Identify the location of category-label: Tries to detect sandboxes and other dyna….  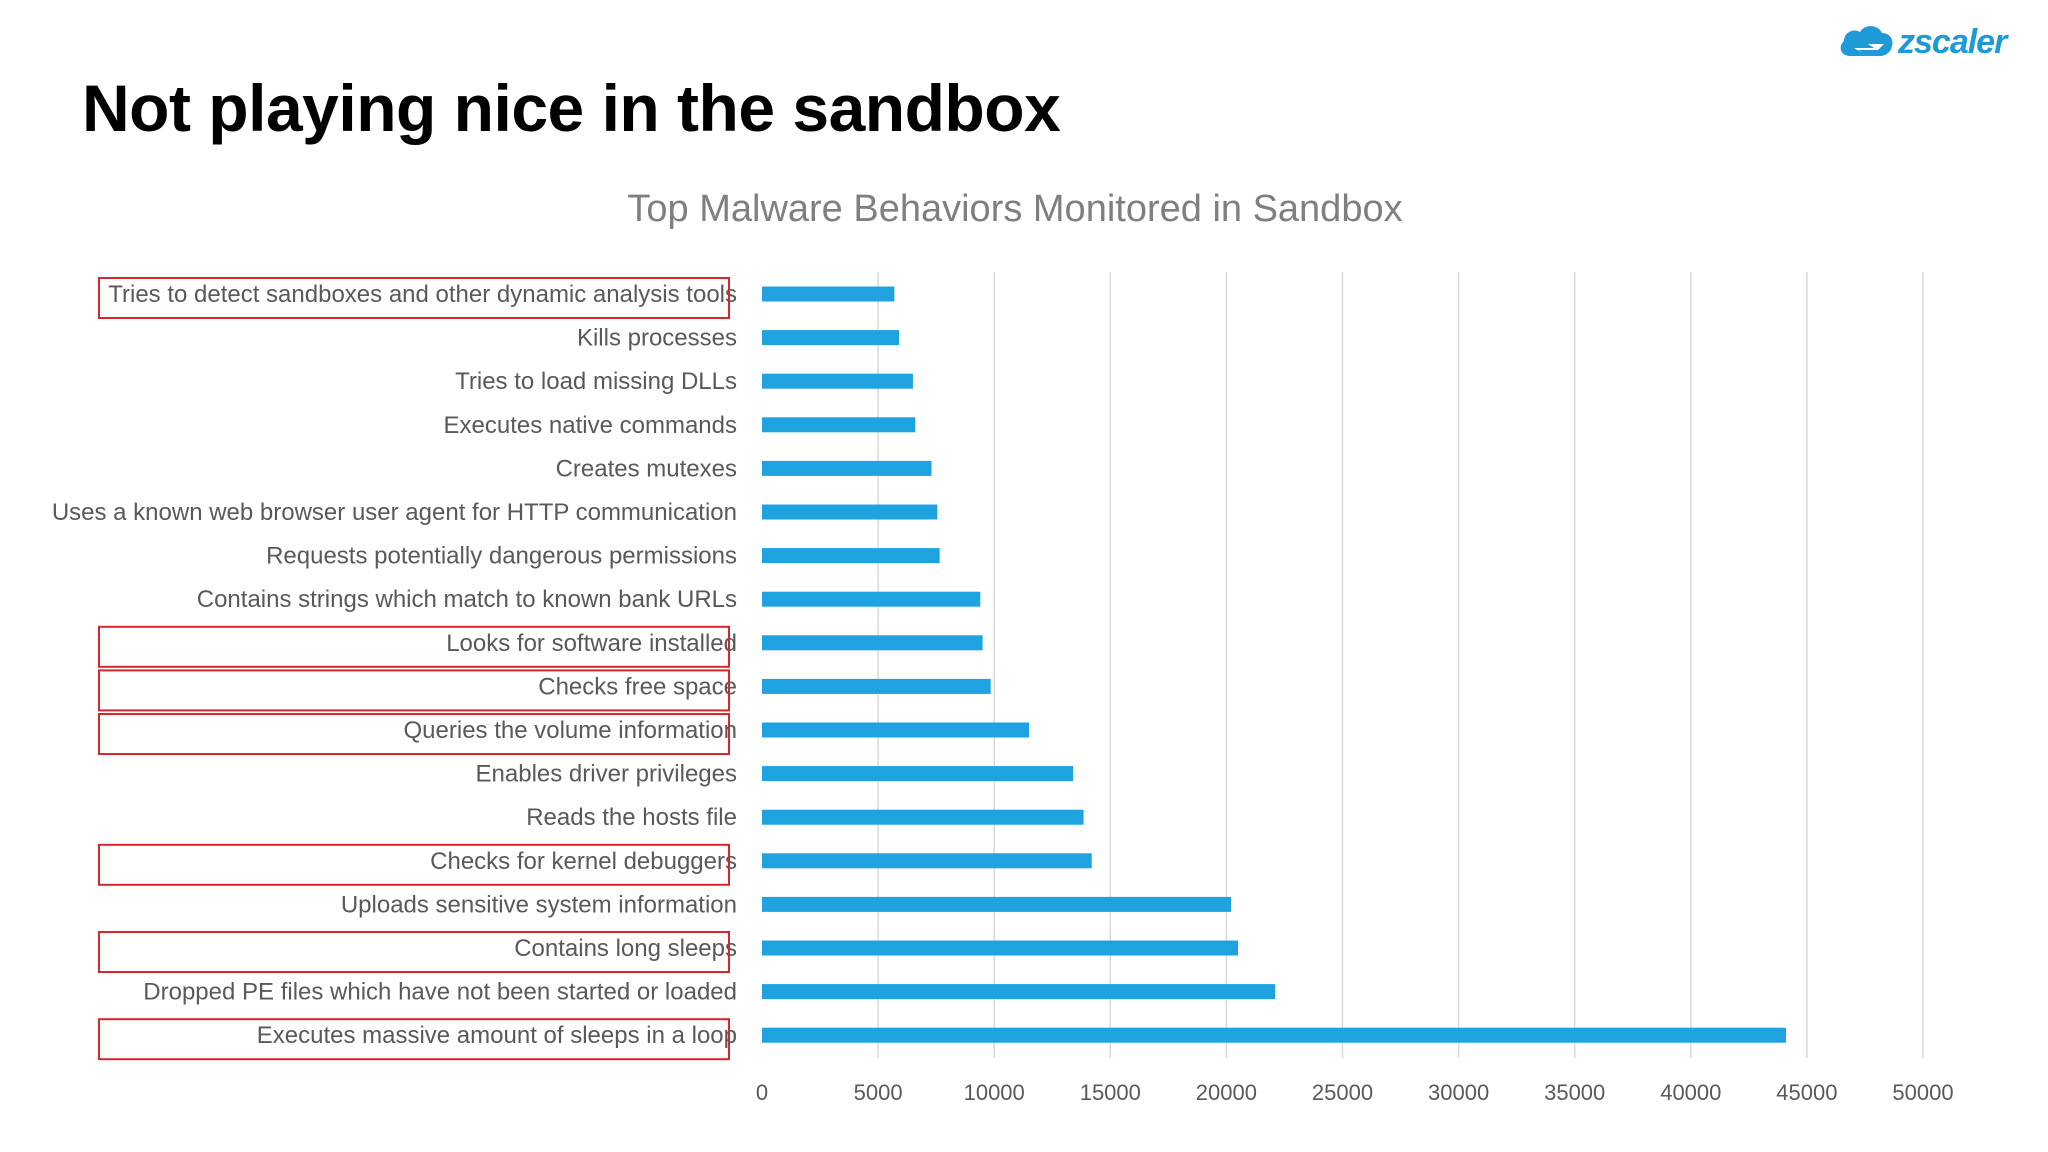
(422, 294).